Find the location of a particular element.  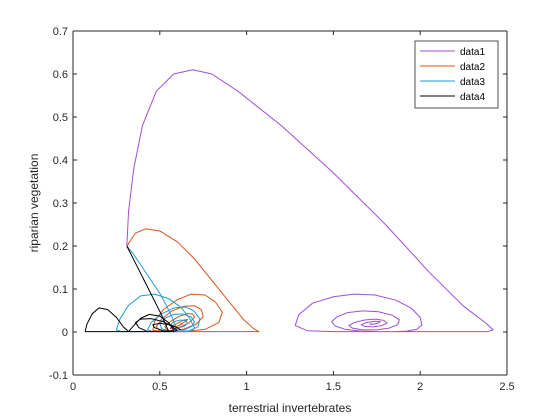

x-tick-label: 1 is located at coordinates (247, 387).